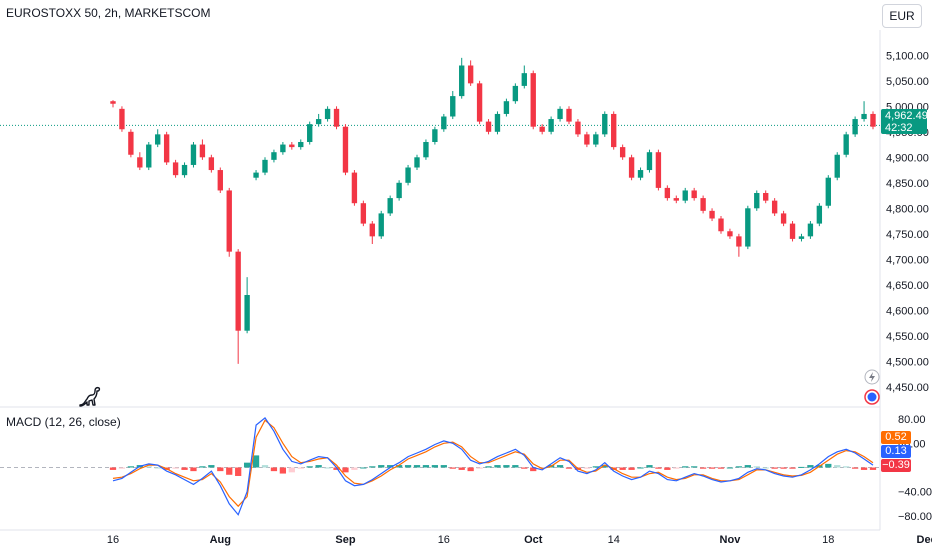  I want to click on last-price-badge: 4,962.49 42:32, so click(904, 121).